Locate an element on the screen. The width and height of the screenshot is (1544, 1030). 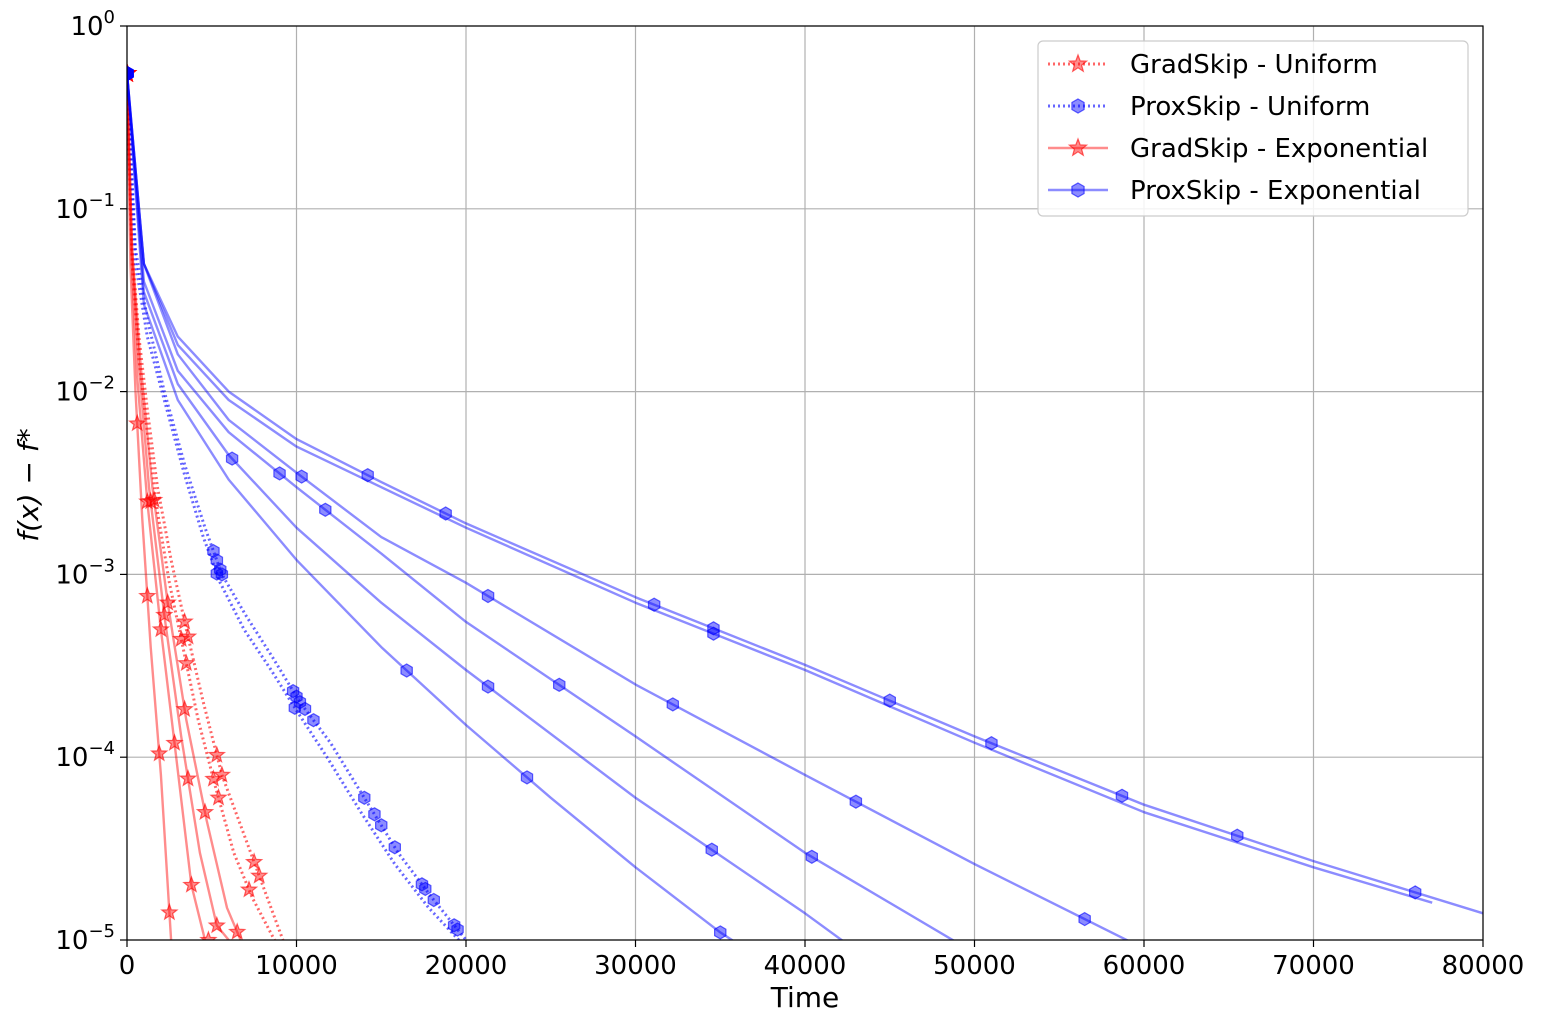
y-tick-label: 10⁻³ is located at coordinates (85, 572).